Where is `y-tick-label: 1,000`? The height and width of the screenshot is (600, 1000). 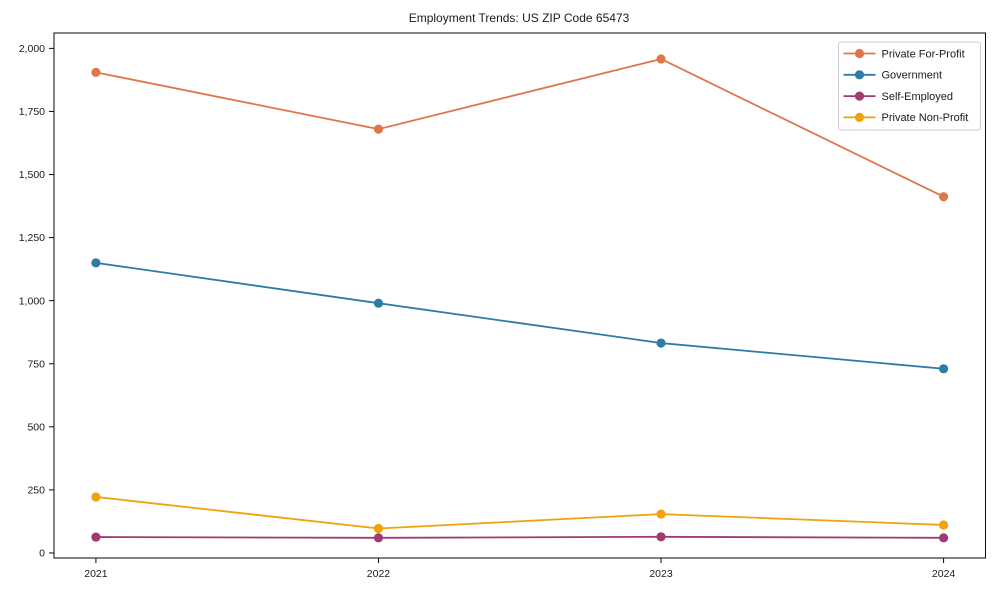
y-tick-label: 1,000 is located at coordinates (32, 301).